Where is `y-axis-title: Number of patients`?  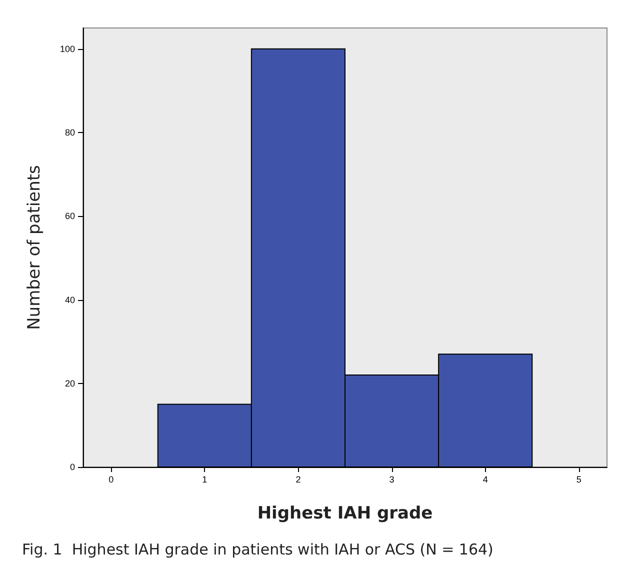 y-axis-title: Number of patients is located at coordinates (34, 247).